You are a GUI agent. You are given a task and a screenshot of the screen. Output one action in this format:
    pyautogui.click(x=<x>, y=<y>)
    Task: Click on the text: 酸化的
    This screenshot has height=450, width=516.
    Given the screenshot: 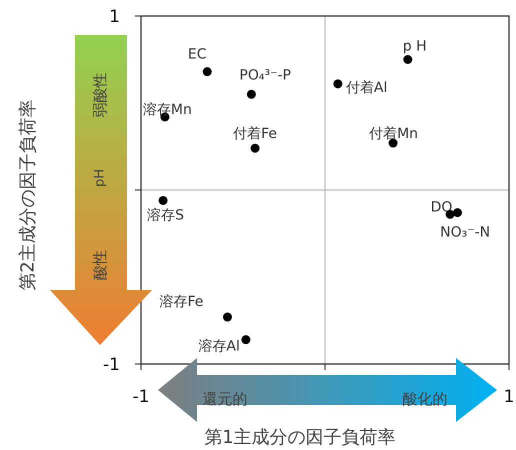 What is the action you would take?
    pyautogui.click(x=425, y=399)
    